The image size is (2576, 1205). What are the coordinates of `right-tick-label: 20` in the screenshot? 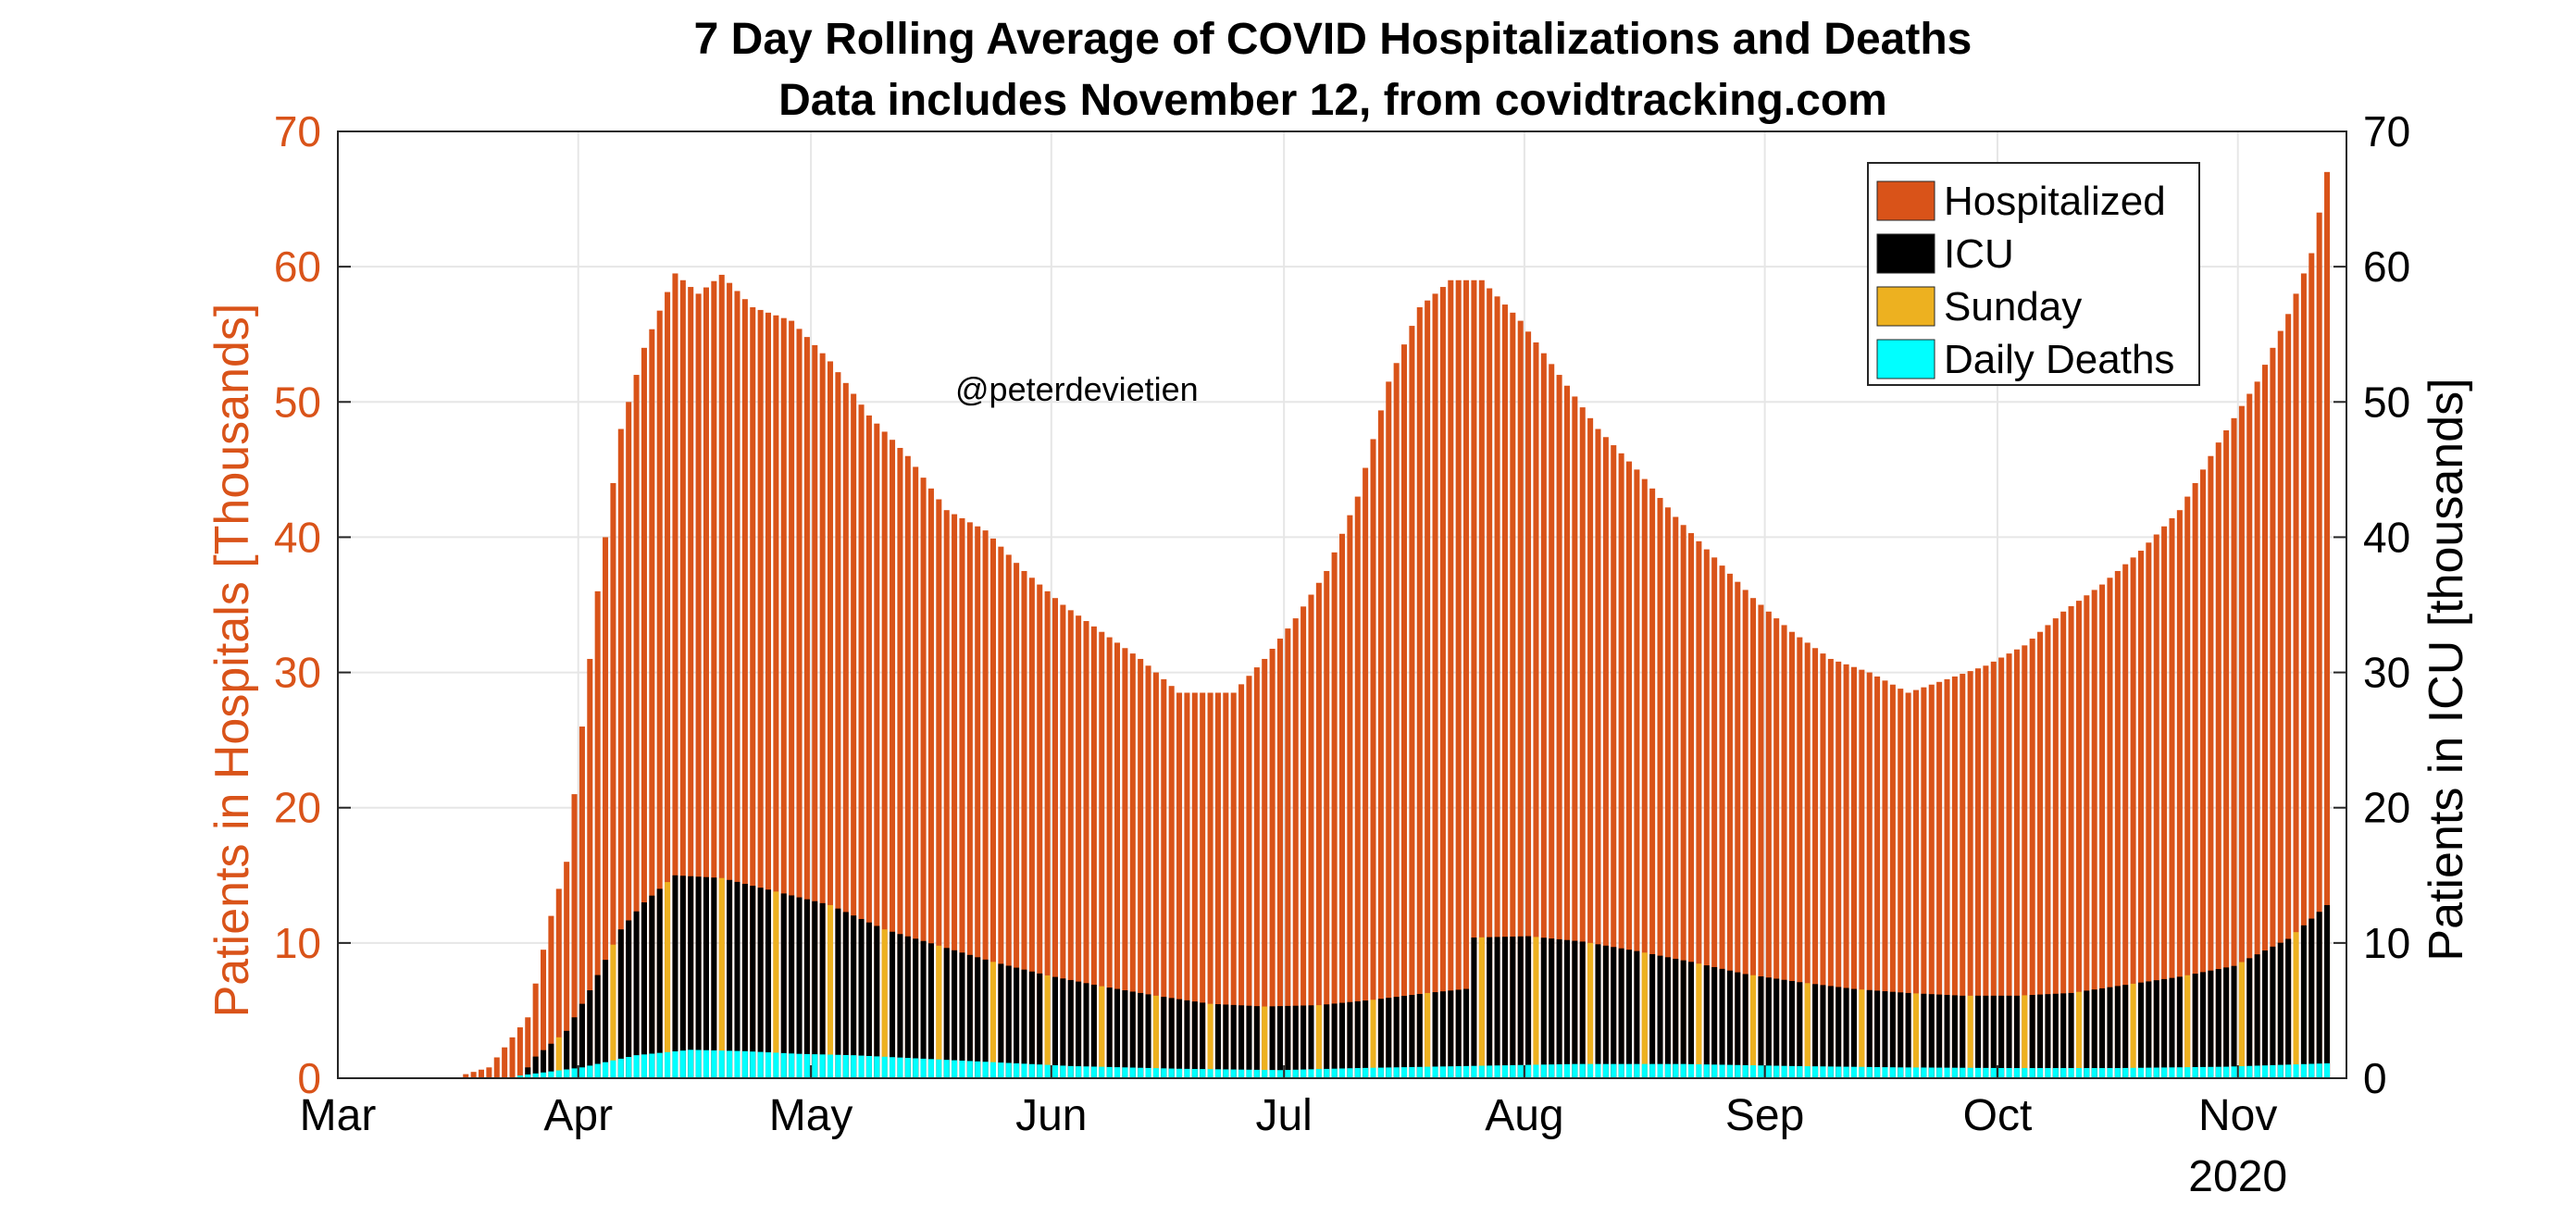 It's located at (2386, 808).